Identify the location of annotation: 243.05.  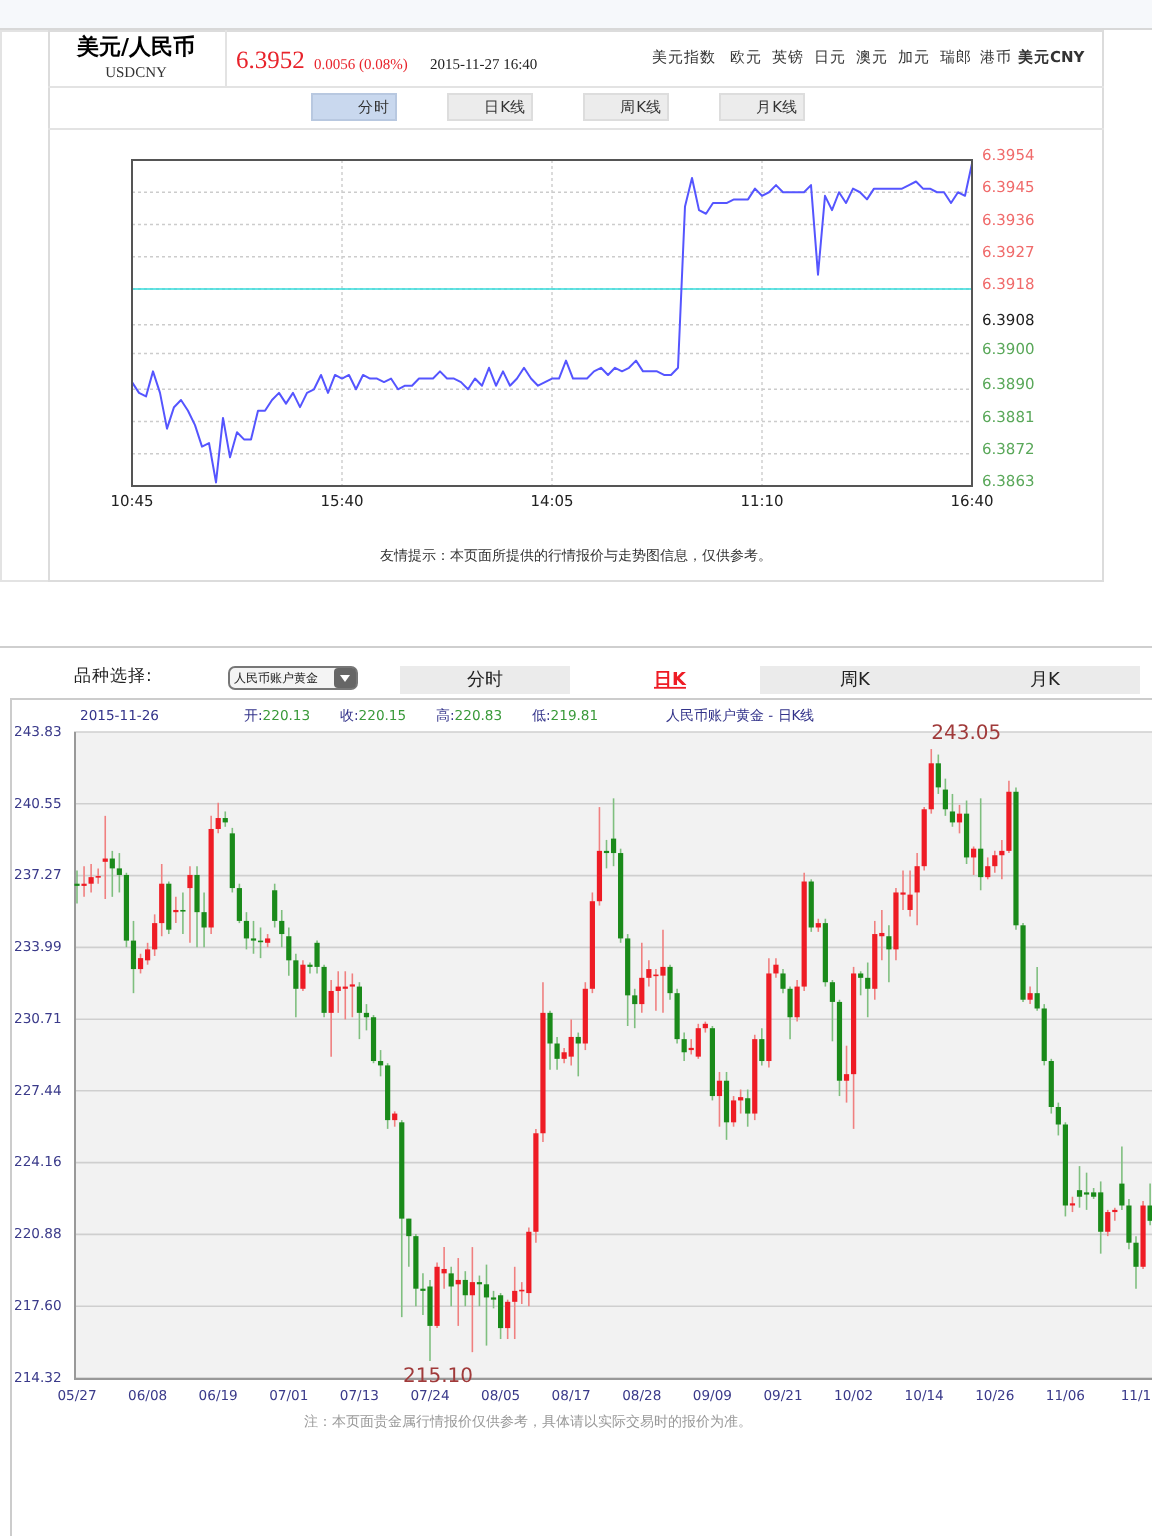
(966, 733).